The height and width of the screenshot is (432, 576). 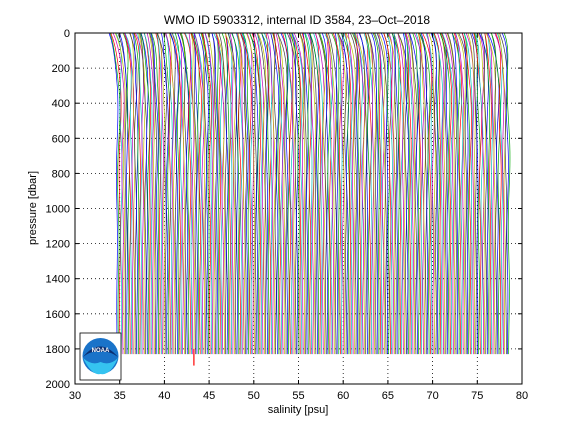 I want to click on x-tick-label: 45, so click(x=209, y=396).